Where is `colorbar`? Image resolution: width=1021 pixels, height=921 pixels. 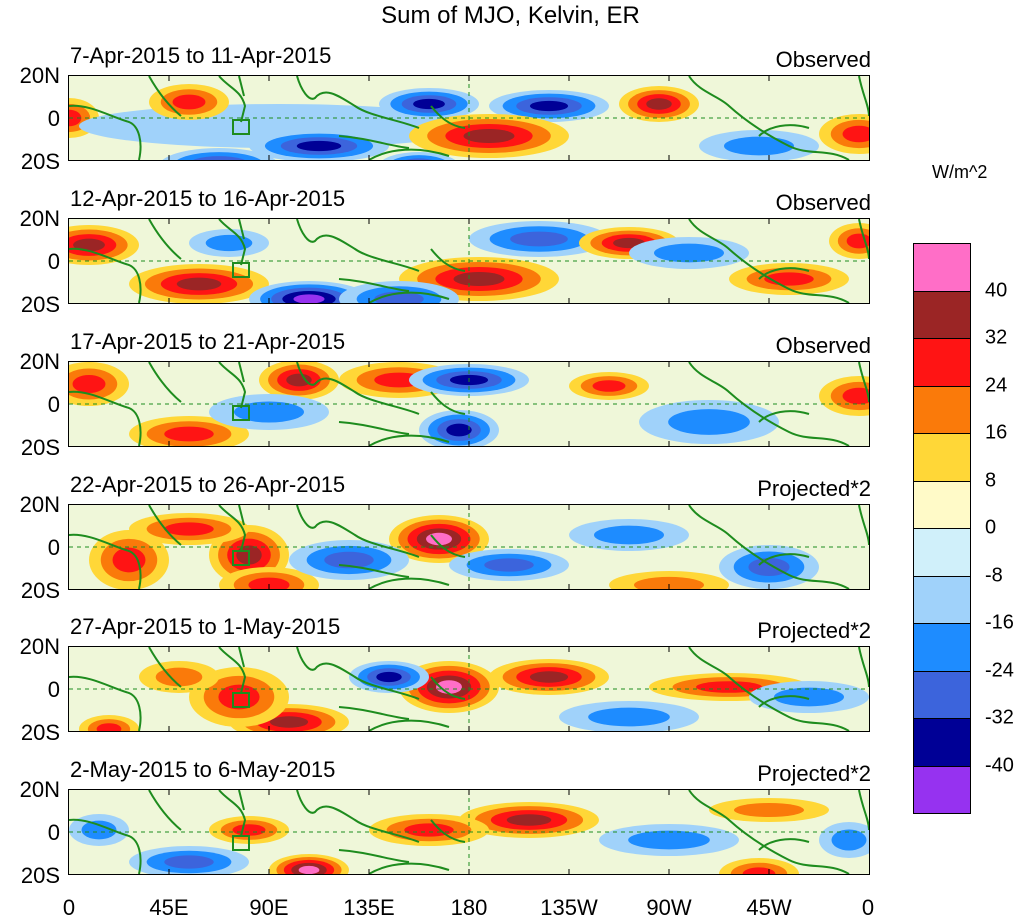
colorbar is located at coordinates (942, 528).